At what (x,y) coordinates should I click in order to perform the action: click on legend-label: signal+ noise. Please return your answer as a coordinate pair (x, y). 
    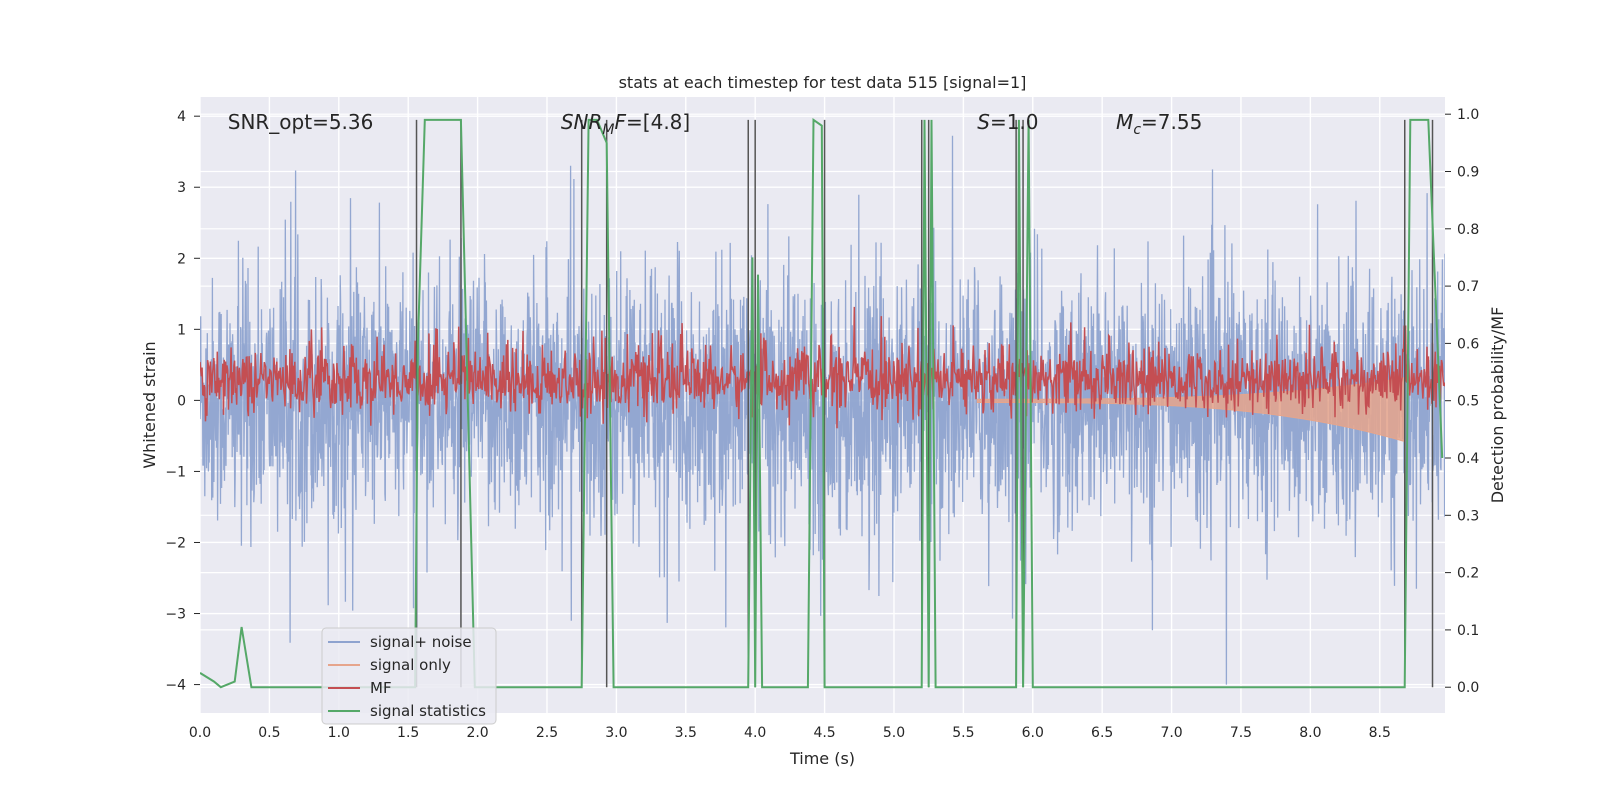
    Looking at the image, I should click on (421, 642).